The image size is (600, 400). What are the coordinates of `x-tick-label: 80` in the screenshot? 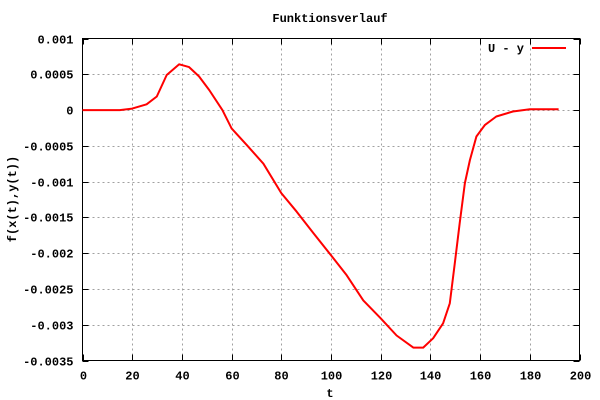 It's located at (281, 377).